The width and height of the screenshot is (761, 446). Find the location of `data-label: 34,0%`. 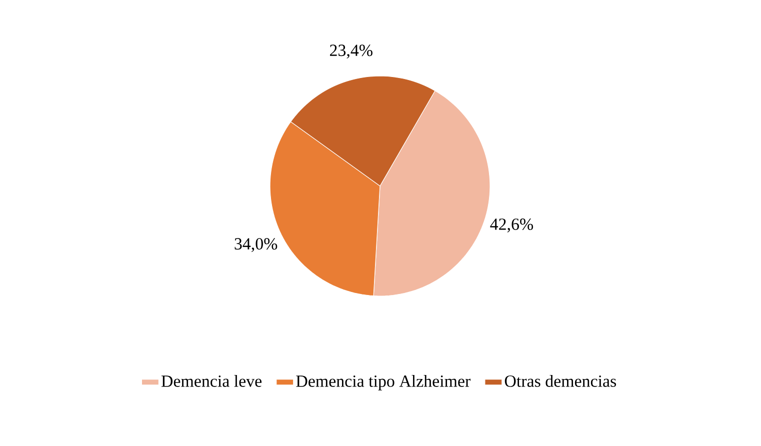

data-label: 34,0% is located at coordinates (256, 245).